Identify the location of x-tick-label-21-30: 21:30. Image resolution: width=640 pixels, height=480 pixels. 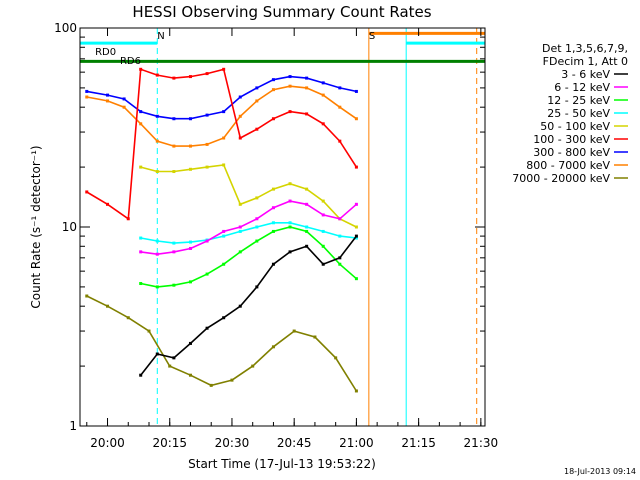
(481, 443).